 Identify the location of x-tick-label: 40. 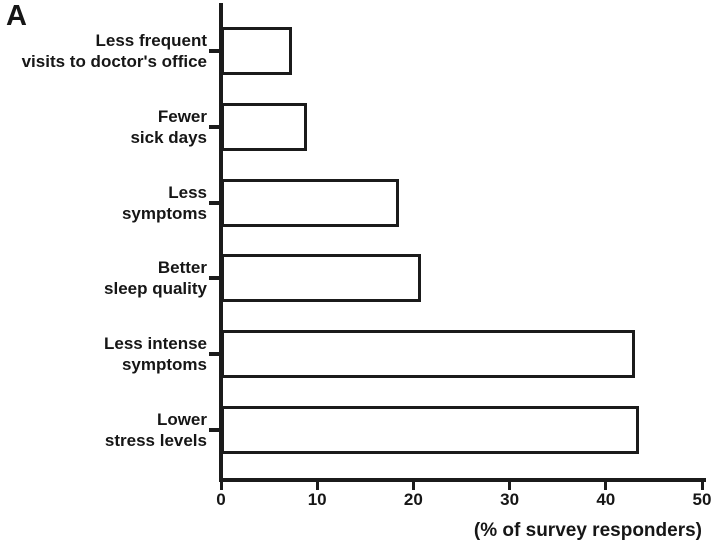
(606, 499).